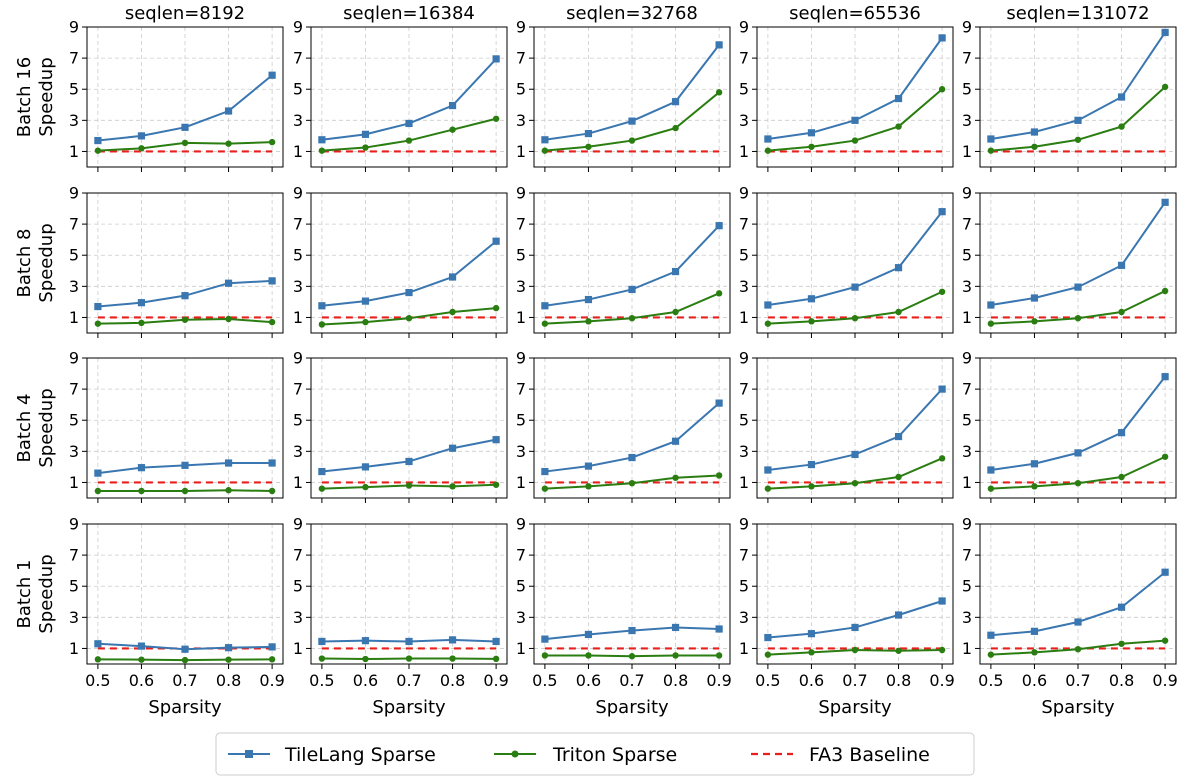 The width and height of the screenshot is (1185, 780). I want to click on x-axis-label: Sparsity, so click(855, 707).